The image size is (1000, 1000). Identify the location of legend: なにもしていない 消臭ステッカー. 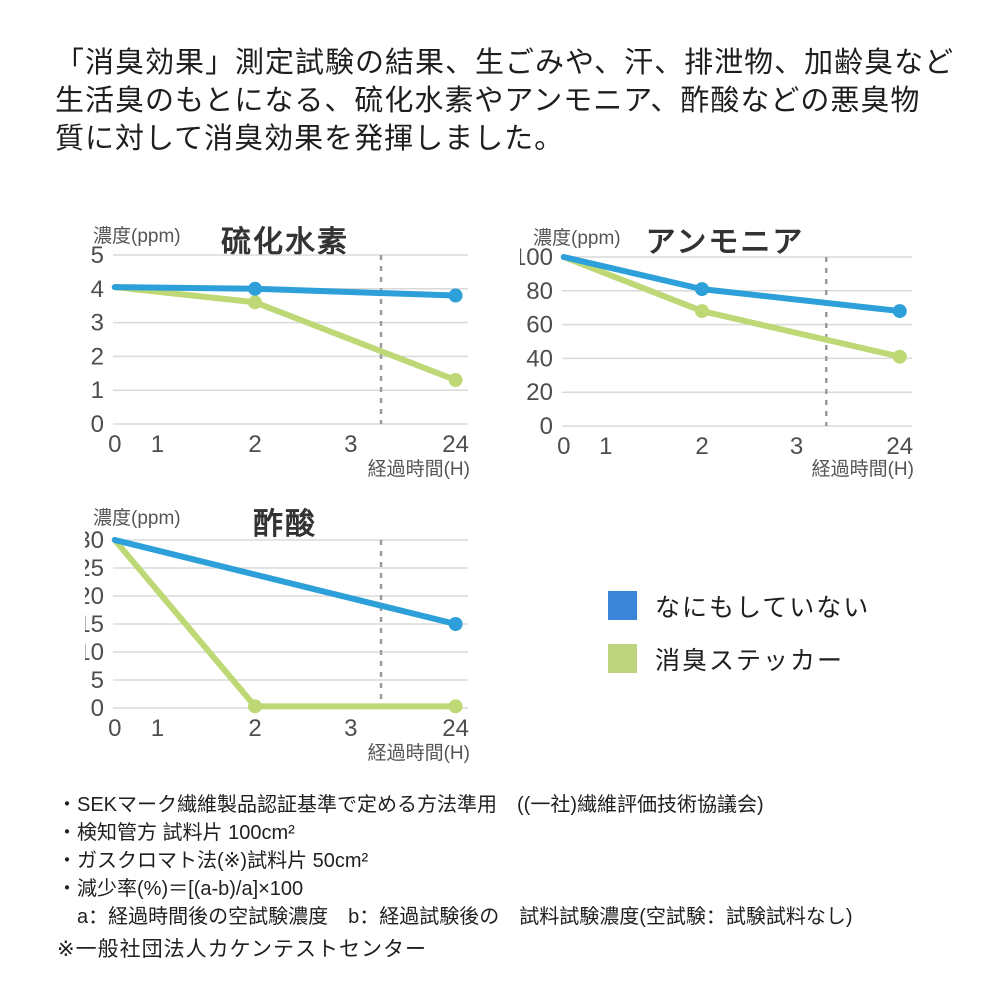
(739, 644).